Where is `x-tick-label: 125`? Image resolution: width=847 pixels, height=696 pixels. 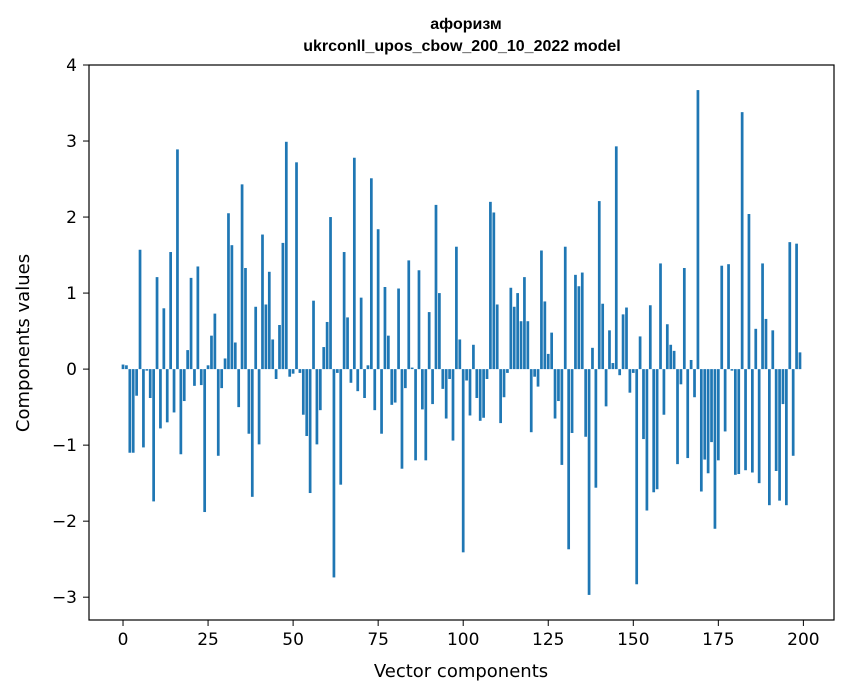 x-tick-label: 125 is located at coordinates (548, 640).